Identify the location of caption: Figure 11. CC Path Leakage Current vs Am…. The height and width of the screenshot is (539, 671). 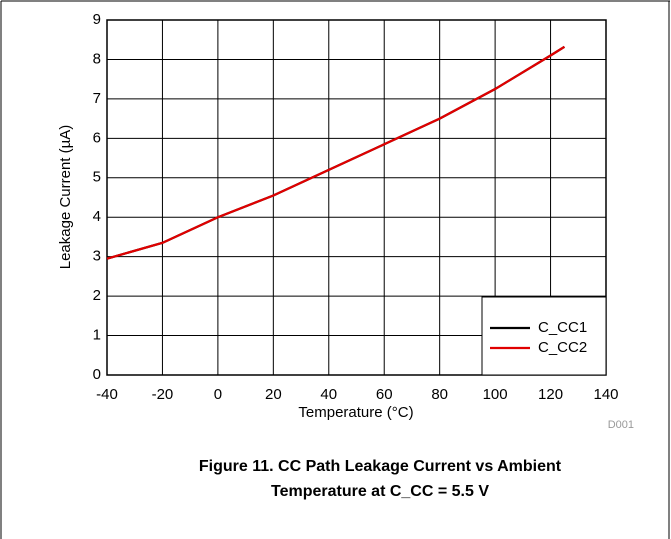
(380, 466).